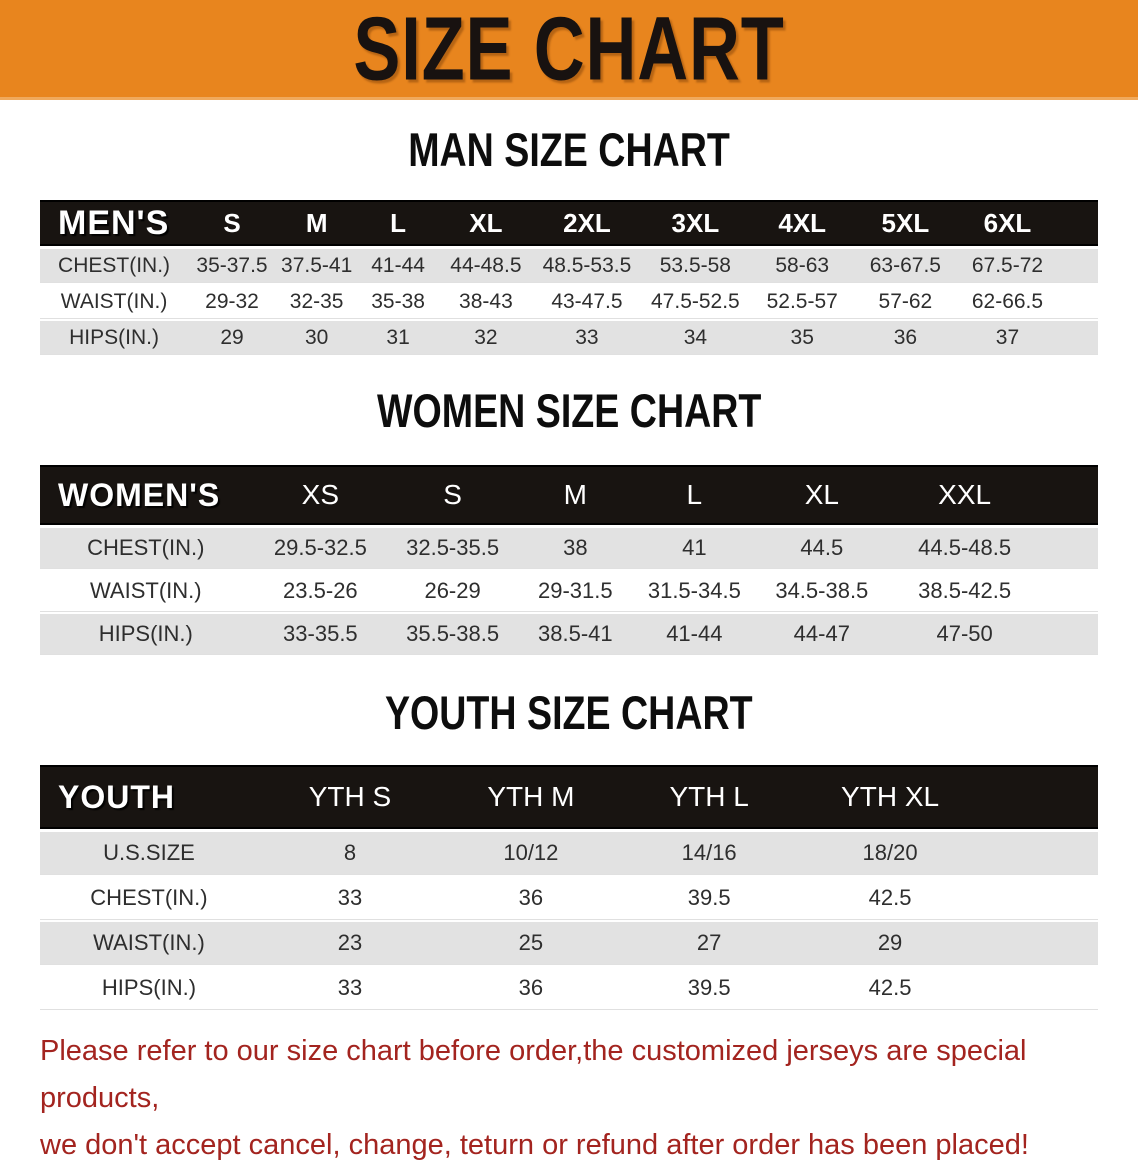 This screenshot has width=1138, height=1169. What do you see at coordinates (964, 548) in the screenshot?
I see `measurement-cell: 44.5-48.5` at bounding box center [964, 548].